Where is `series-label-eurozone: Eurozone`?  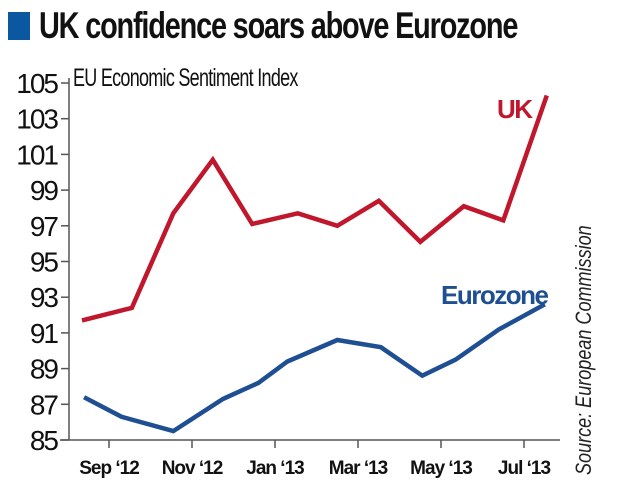 series-label-eurozone: Eurozone is located at coordinates (494, 295).